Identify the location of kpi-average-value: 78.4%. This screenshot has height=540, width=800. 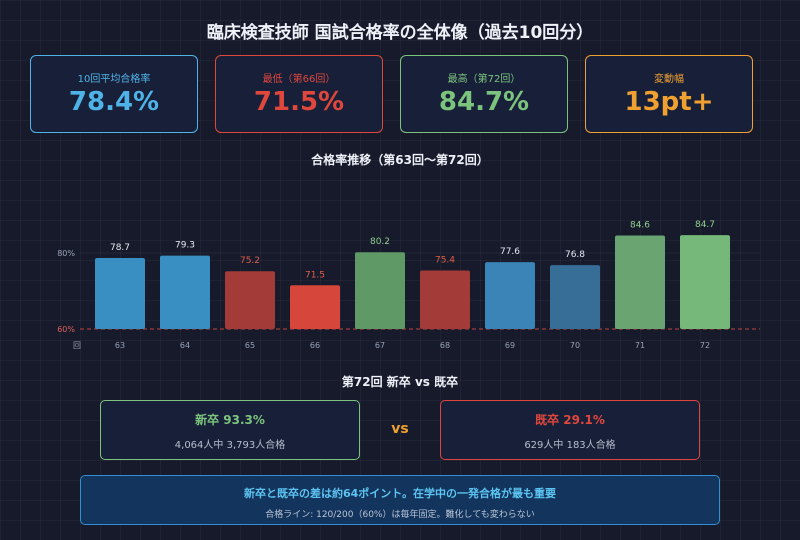
(114, 102).